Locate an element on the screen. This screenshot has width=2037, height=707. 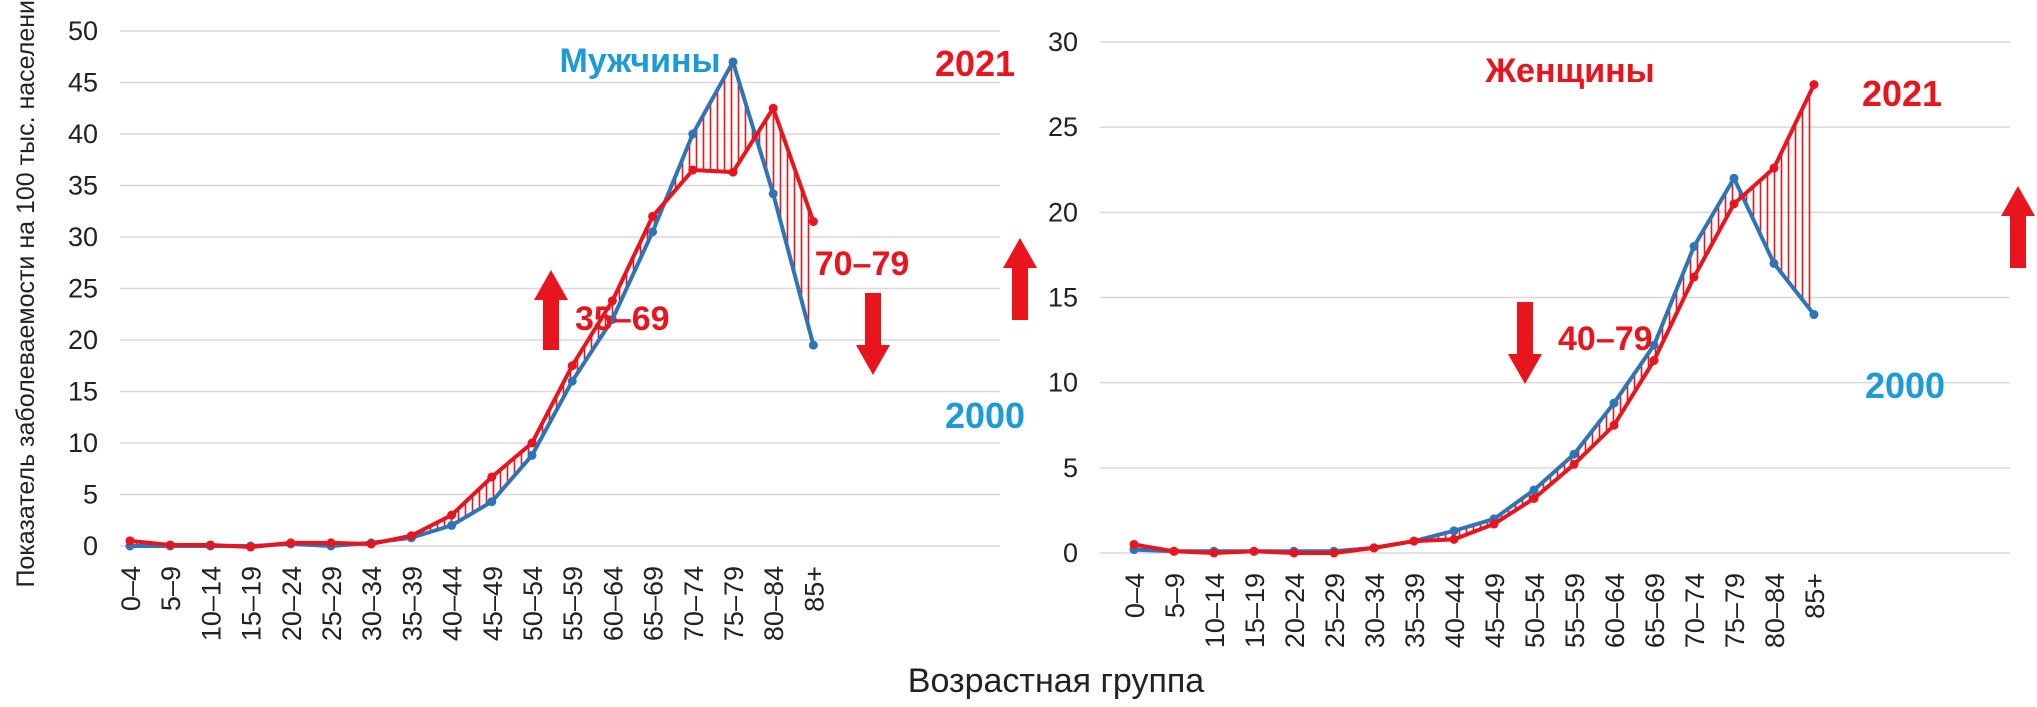
x-tick-label: 25–29 is located at coordinates (332, 603).